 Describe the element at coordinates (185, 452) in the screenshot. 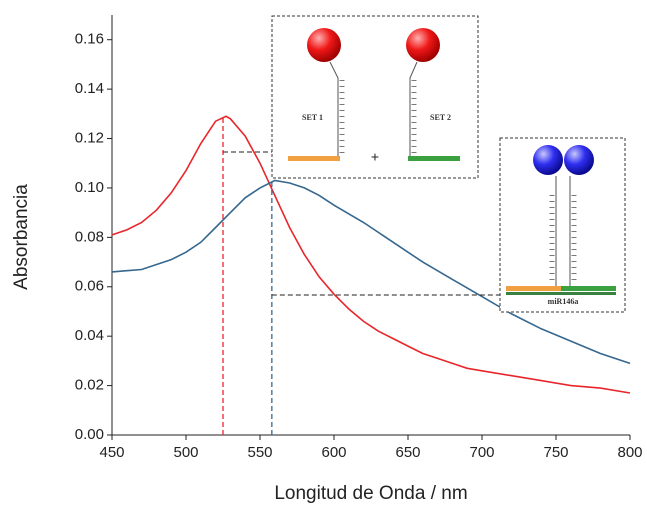

I see `x-tick-label: 500` at that location.